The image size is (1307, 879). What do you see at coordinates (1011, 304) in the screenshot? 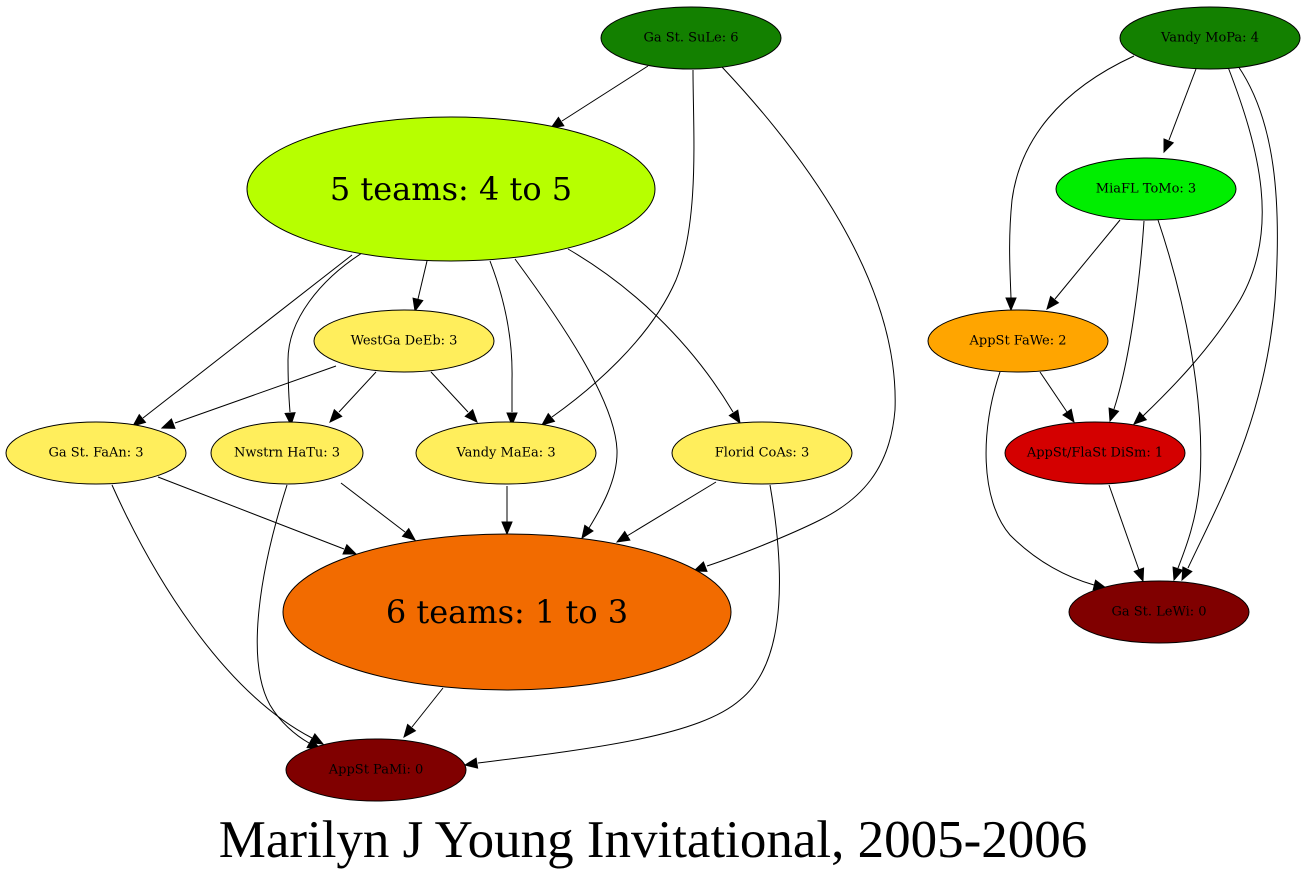
I see `arrowhead-vandy_mopa-to-appst_fawe` at bounding box center [1011, 304].